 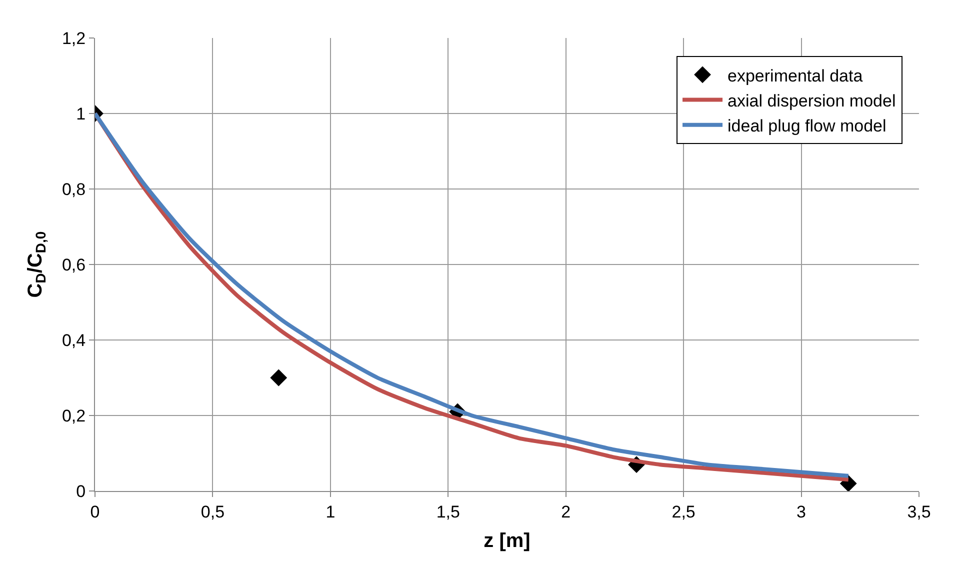 What do you see at coordinates (81, 491) in the screenshot?
I see `y-tick-label: 0` at bounding box center [81, 491].